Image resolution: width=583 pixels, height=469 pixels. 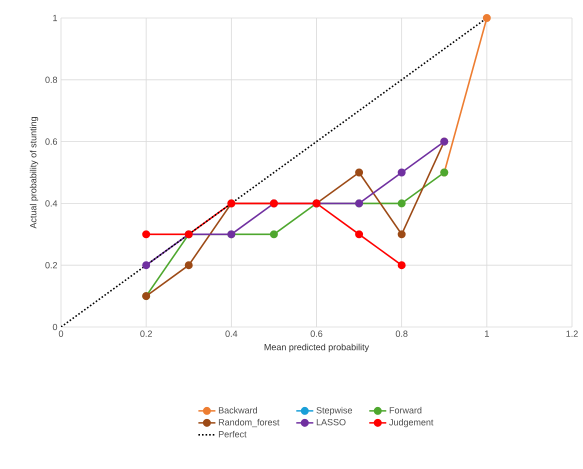 I want to click on legend-label: Judgement, so click(x=411, y=423).